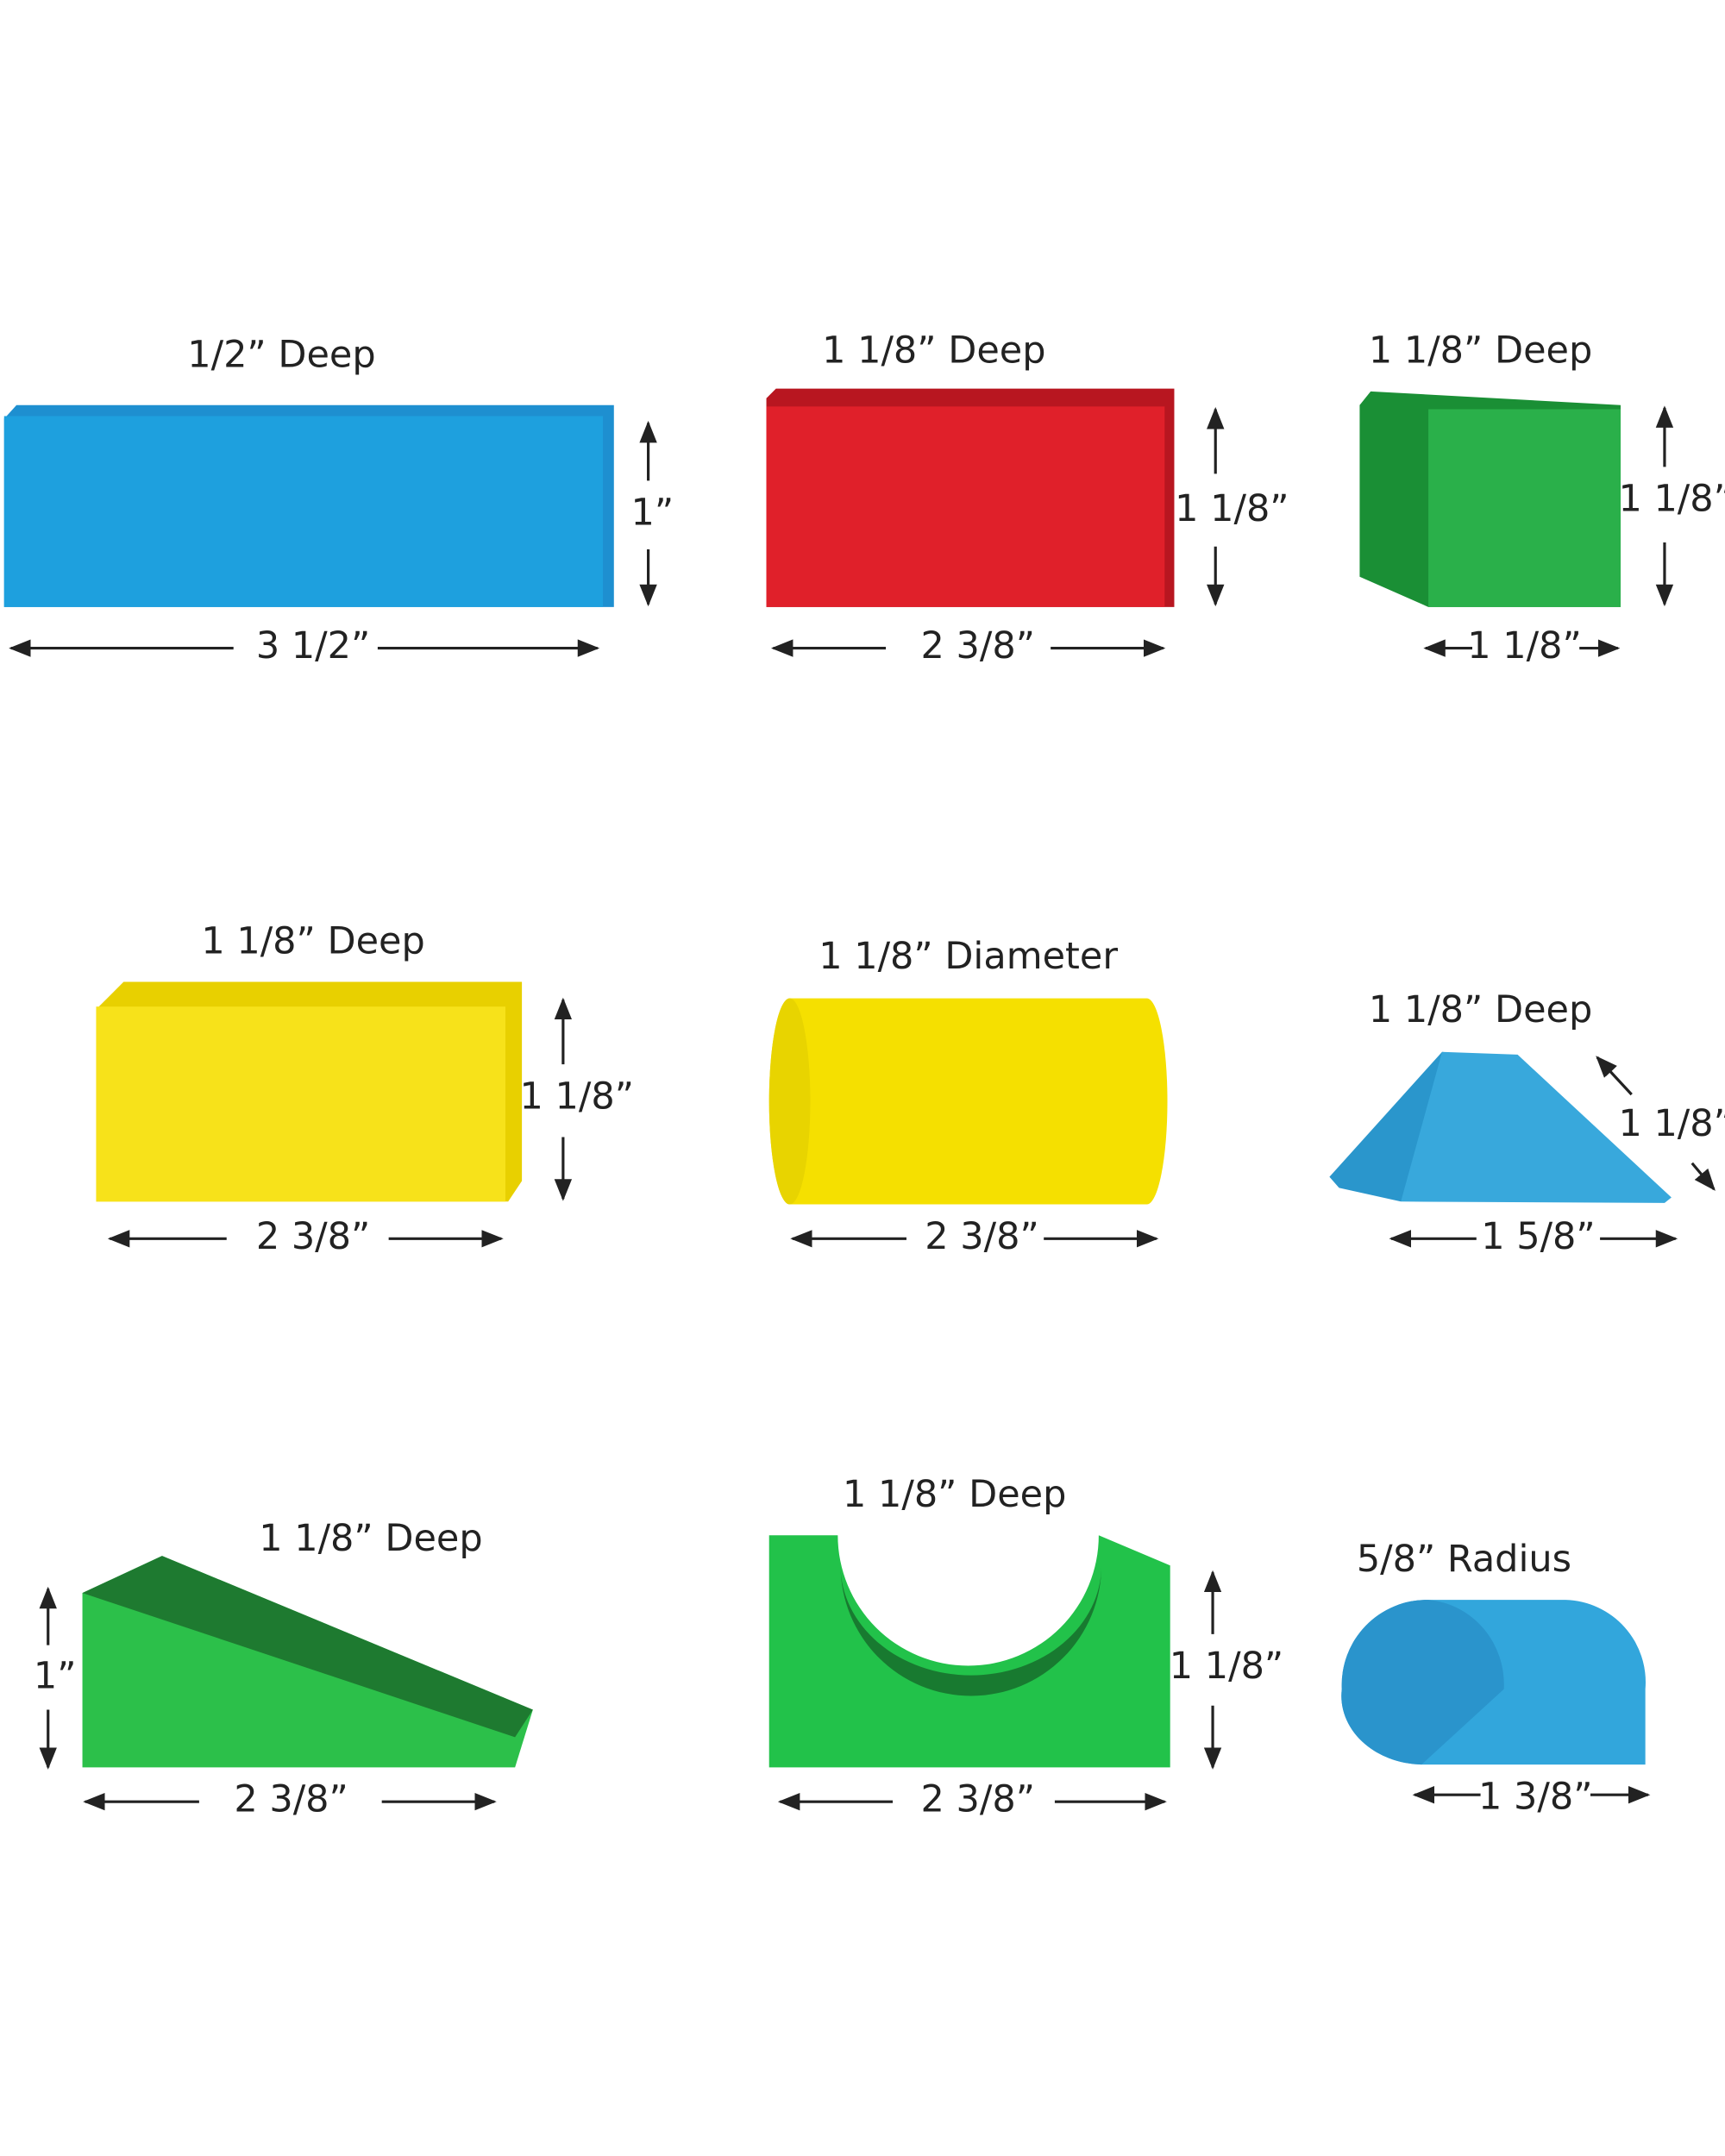  I want to click on block-cylinder: 1 1/8” Diameter 2 3/8”, so click(968, 1096).